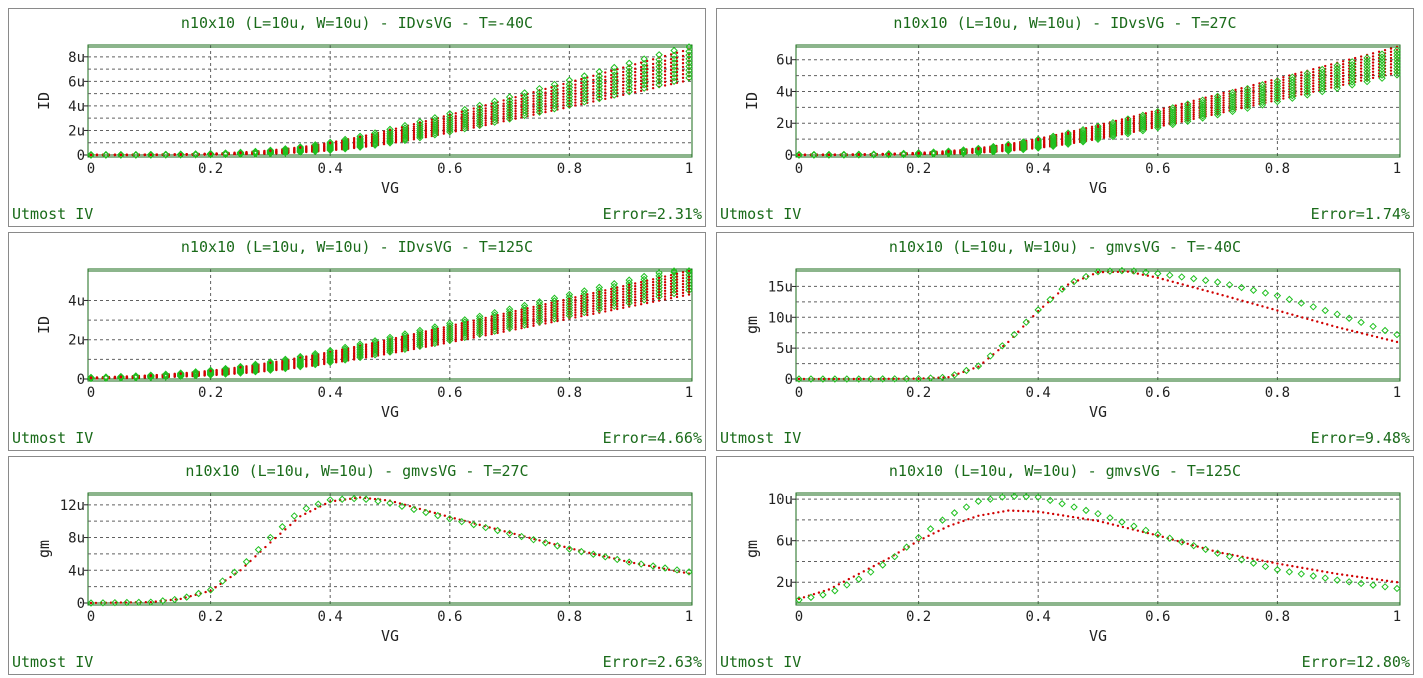 Image resolution: width=1423 pixels, height=678 pixels. Describe the element at coordinates (81, 380) in the screenshot. I see `y-tick-label: 0` at that location.